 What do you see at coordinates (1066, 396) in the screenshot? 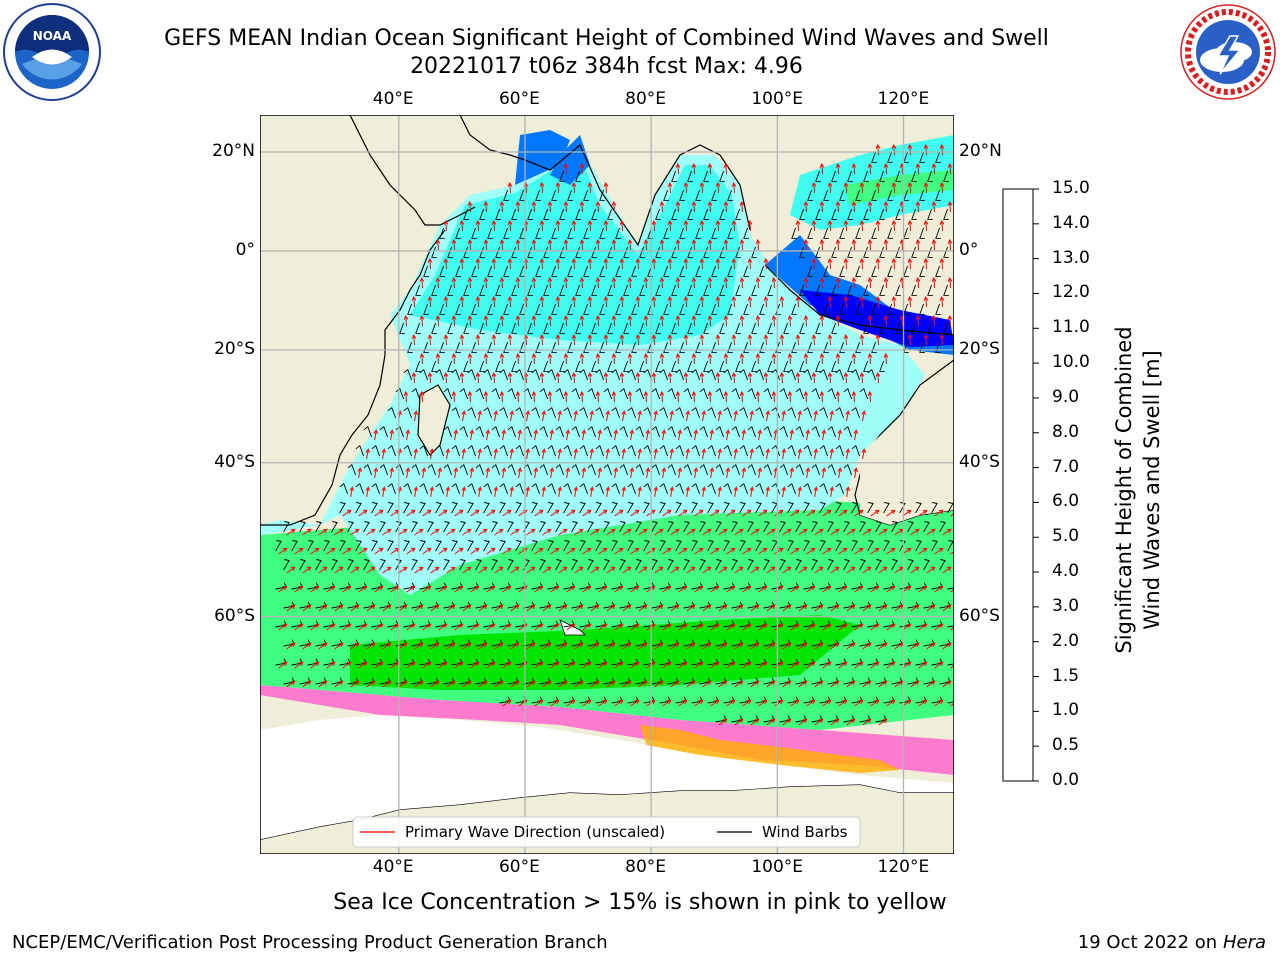
I see `colorbar-tick-label: 9.0` at bounding box center [1066, 396].